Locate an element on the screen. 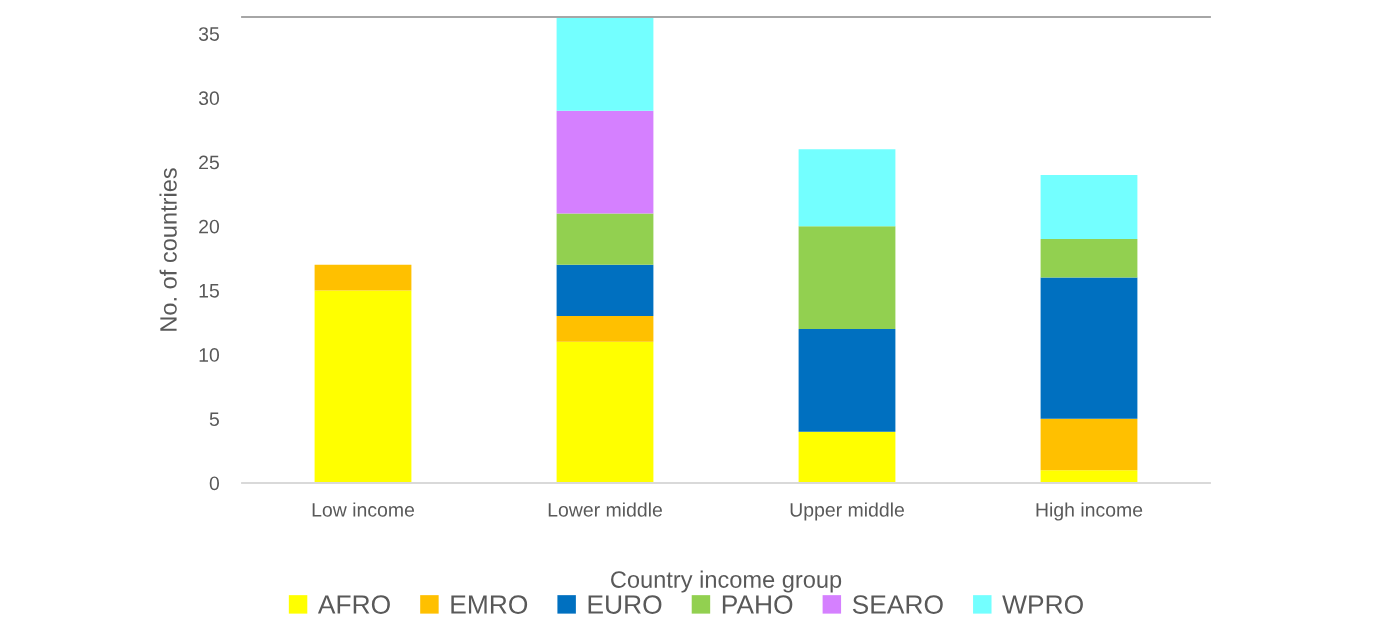  legend-label: AFRO is located at coordinates (353, 604).